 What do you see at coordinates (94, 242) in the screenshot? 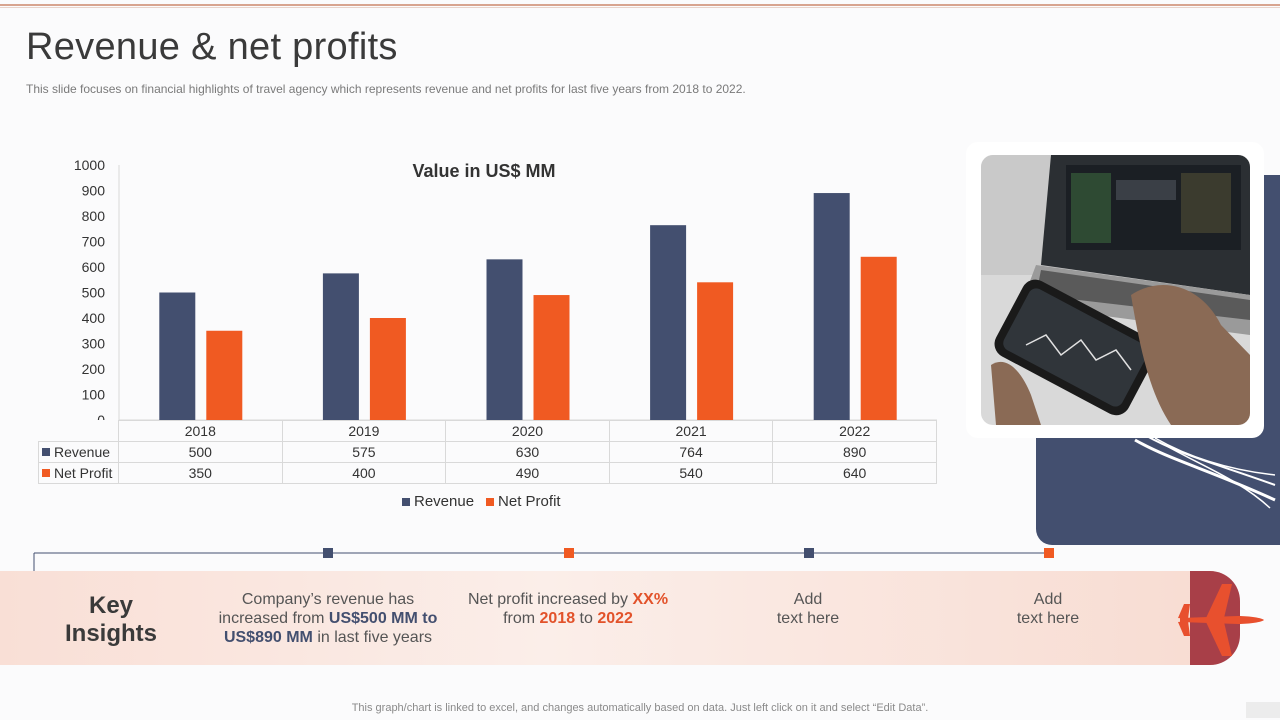
I see `y-tick-label: 700` at bounding box center [94, 242].